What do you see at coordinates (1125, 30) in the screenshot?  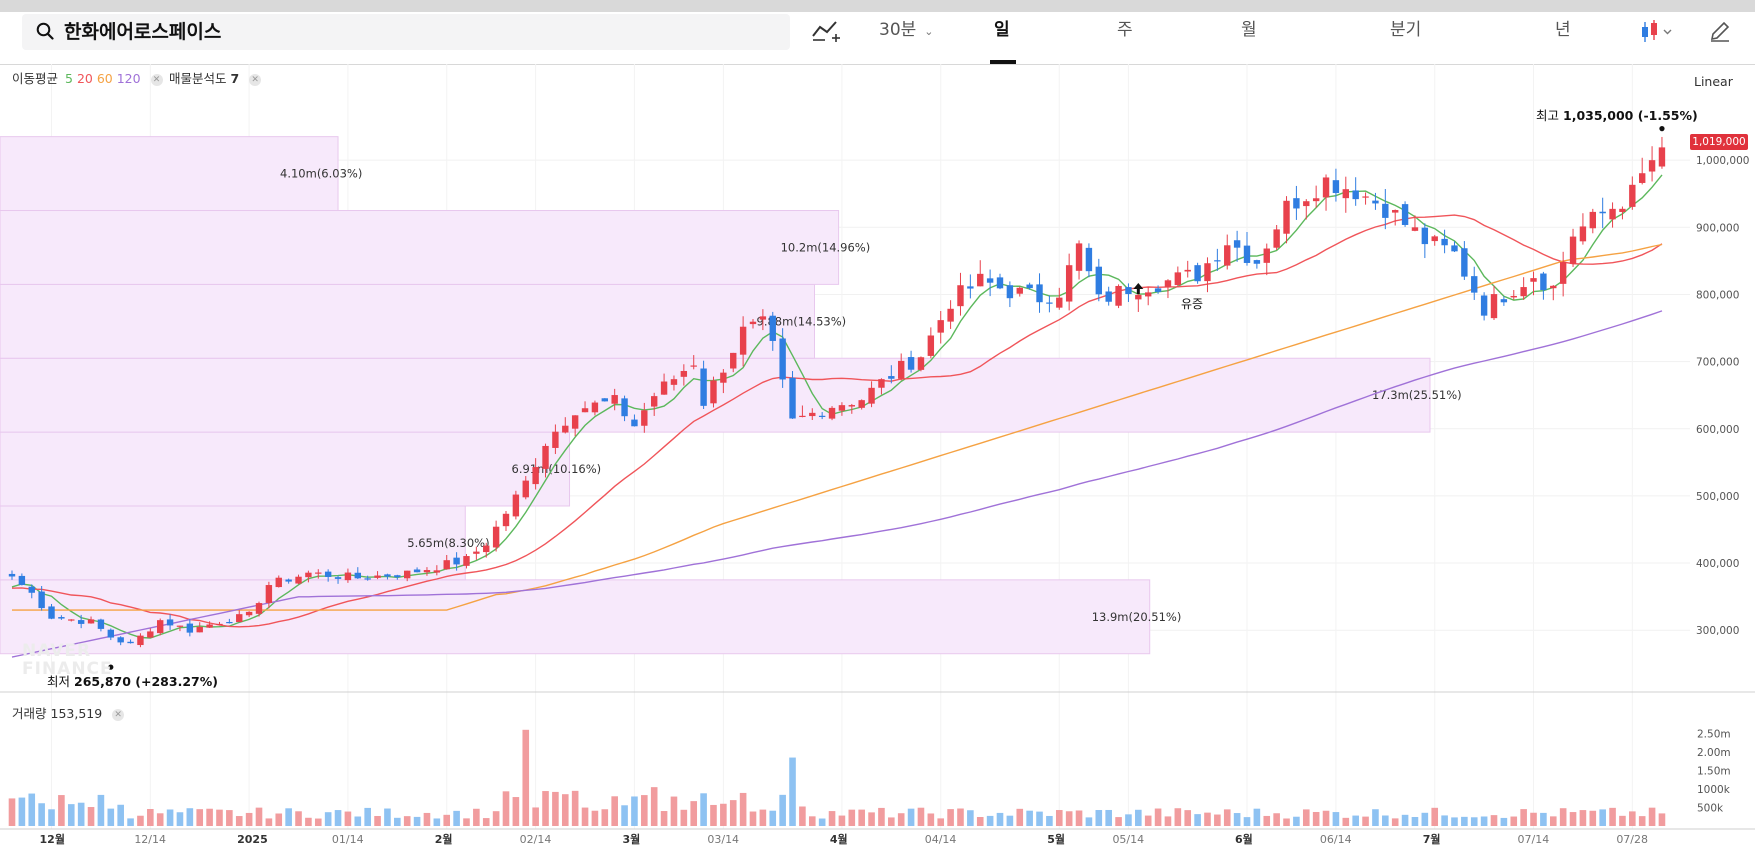 I see `tab-week: 주` at bounding box center [1125, 30].